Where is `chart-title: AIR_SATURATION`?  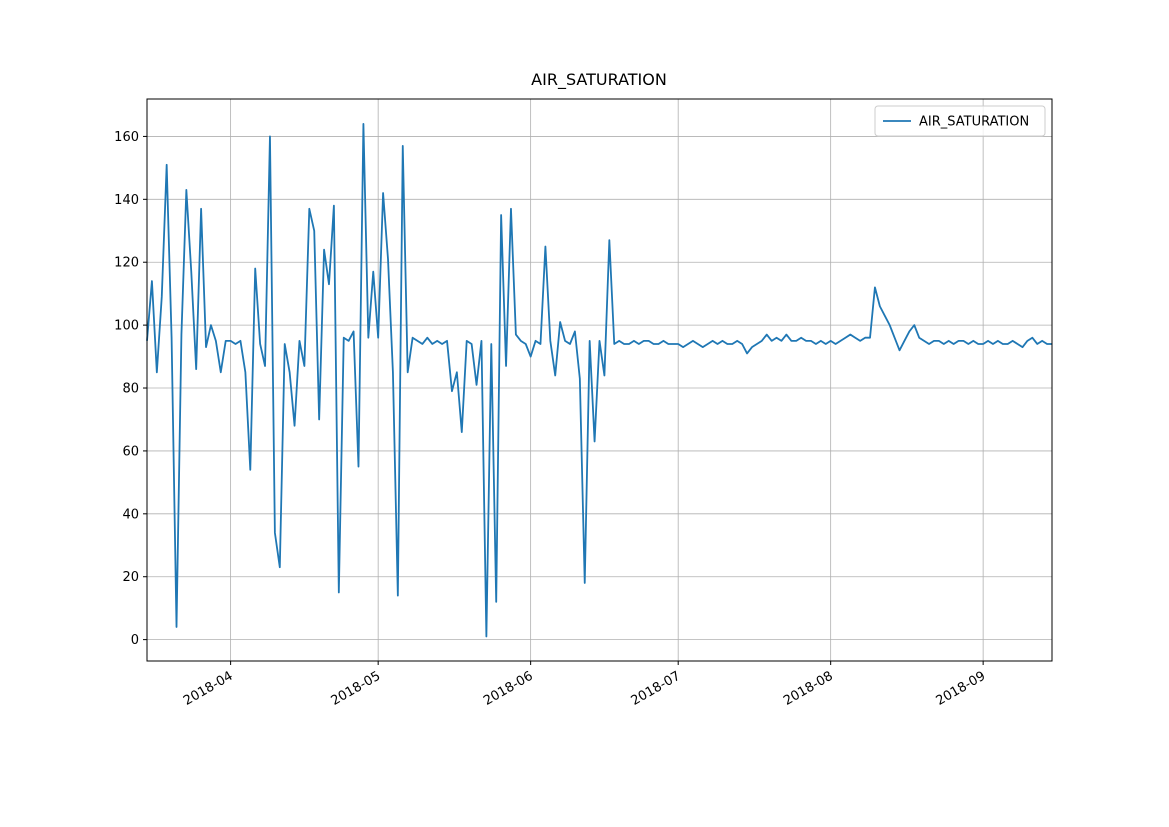 chart-title: AIR_SATURATION is located at coordinates (599, 80).